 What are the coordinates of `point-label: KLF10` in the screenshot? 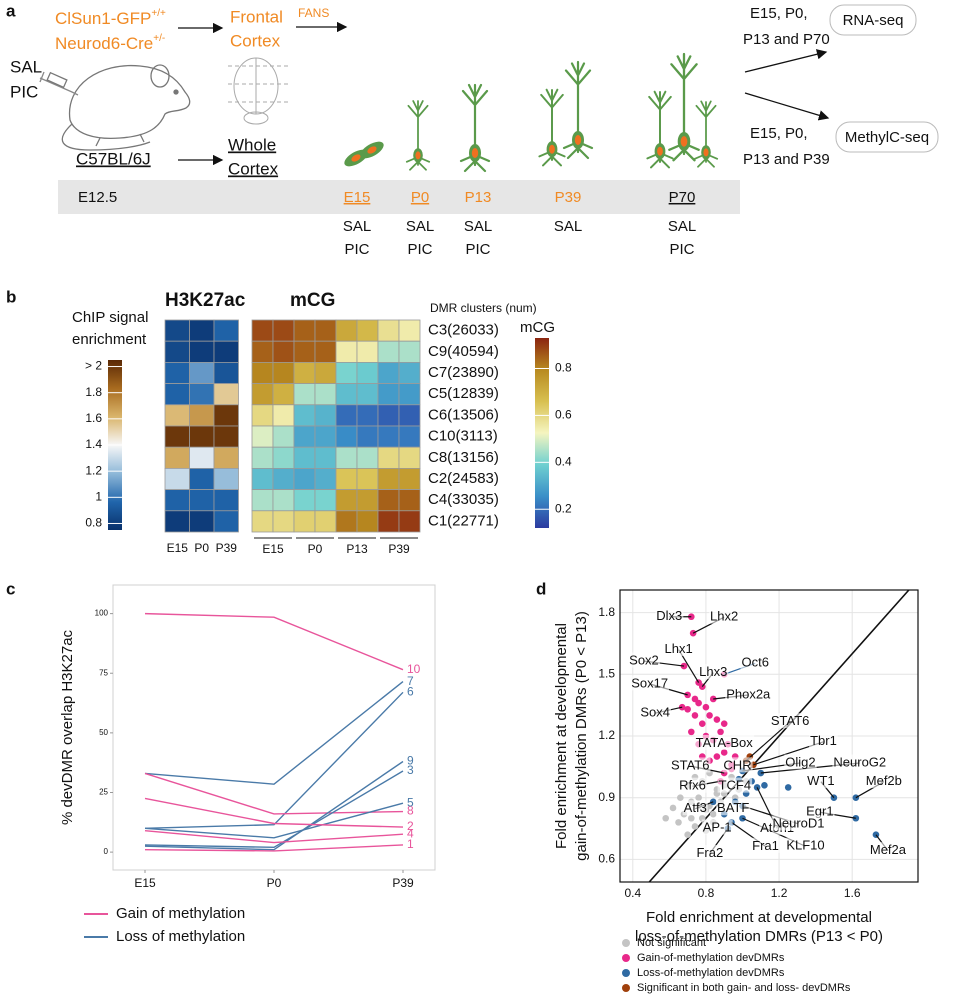 It's located at (805, 845).